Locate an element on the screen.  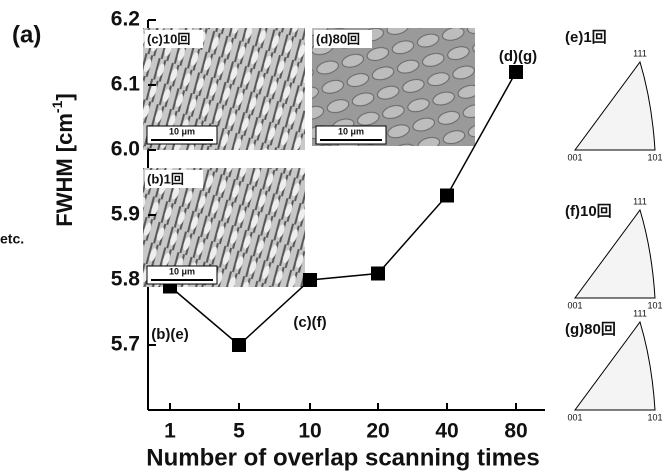
y-tick-label: 6.1 is located at coordinates (126, 84).